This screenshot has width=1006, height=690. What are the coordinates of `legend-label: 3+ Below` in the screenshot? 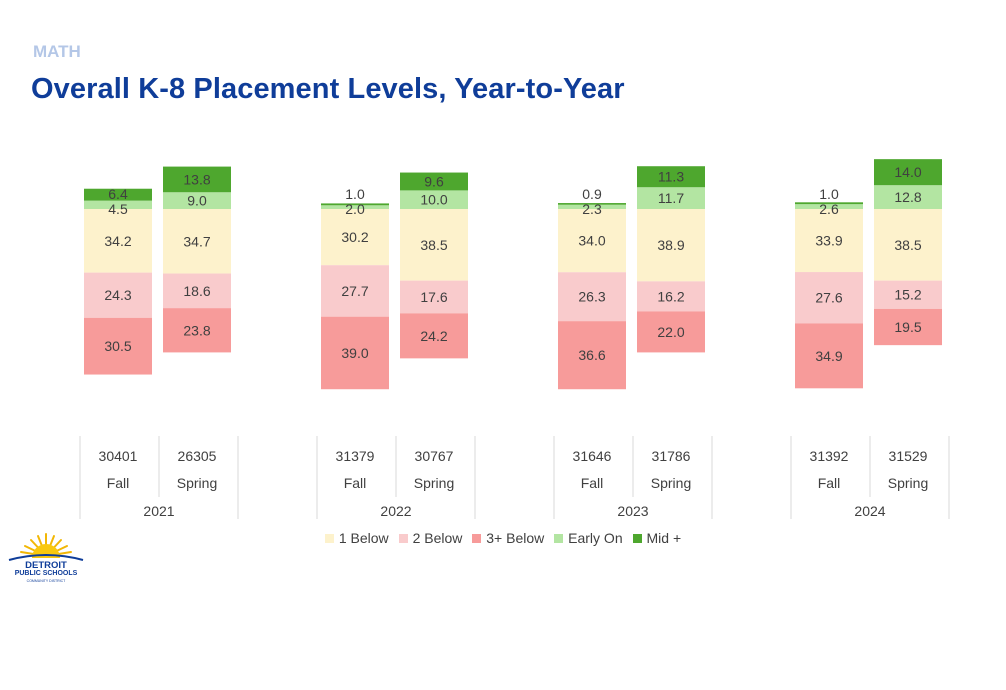 It's located at (515, 538).